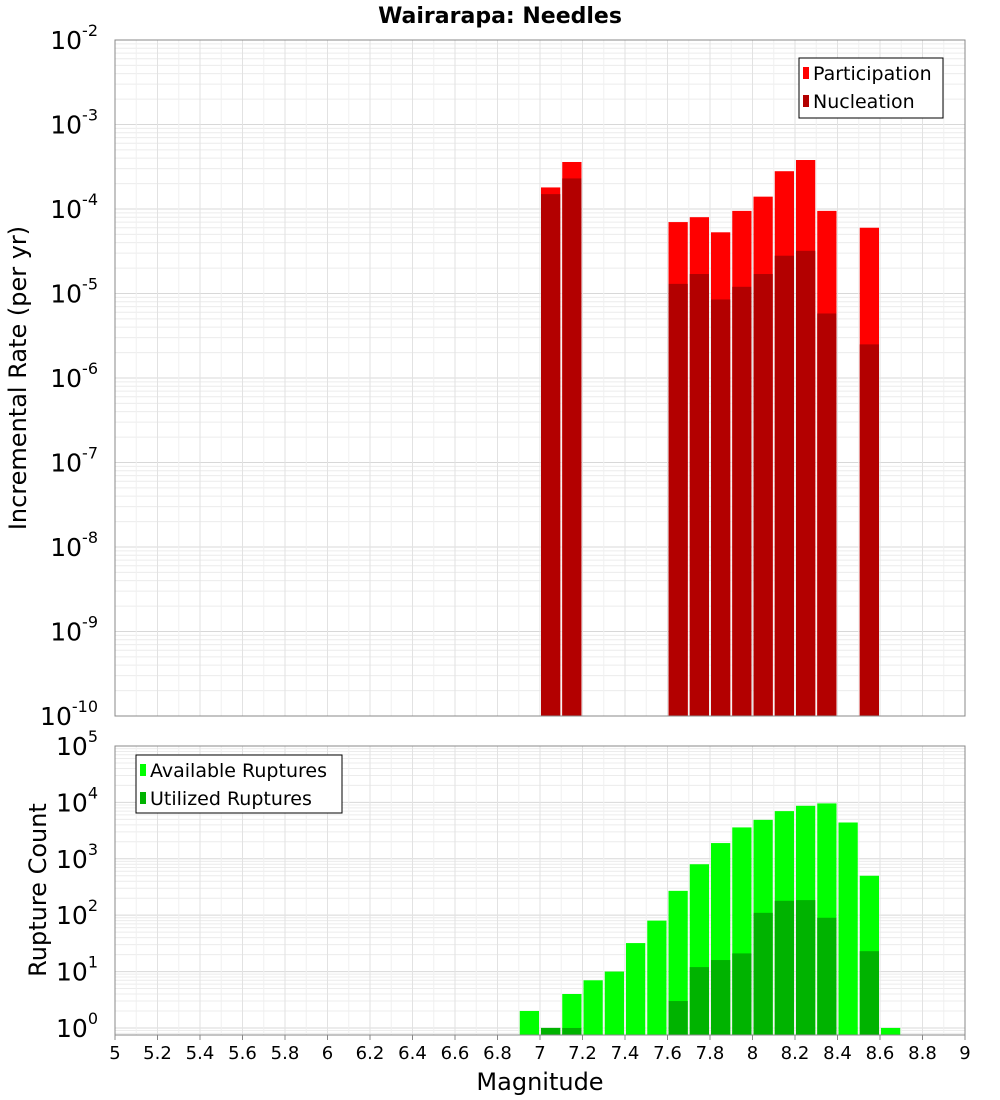 This screenshot has width=1000, height=1100. What do you see at coordinates (285, 1053) in the screenshot?
I see `x-tick-label: 5.8` at bounding box center [285, 1053].